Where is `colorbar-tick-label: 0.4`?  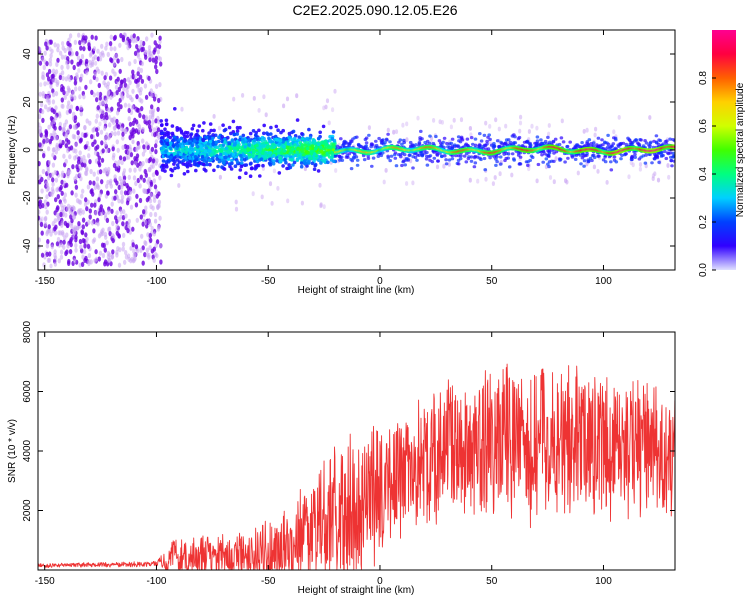
colorbar-tick-label: 0.4 is located at coordinates (703, 174).